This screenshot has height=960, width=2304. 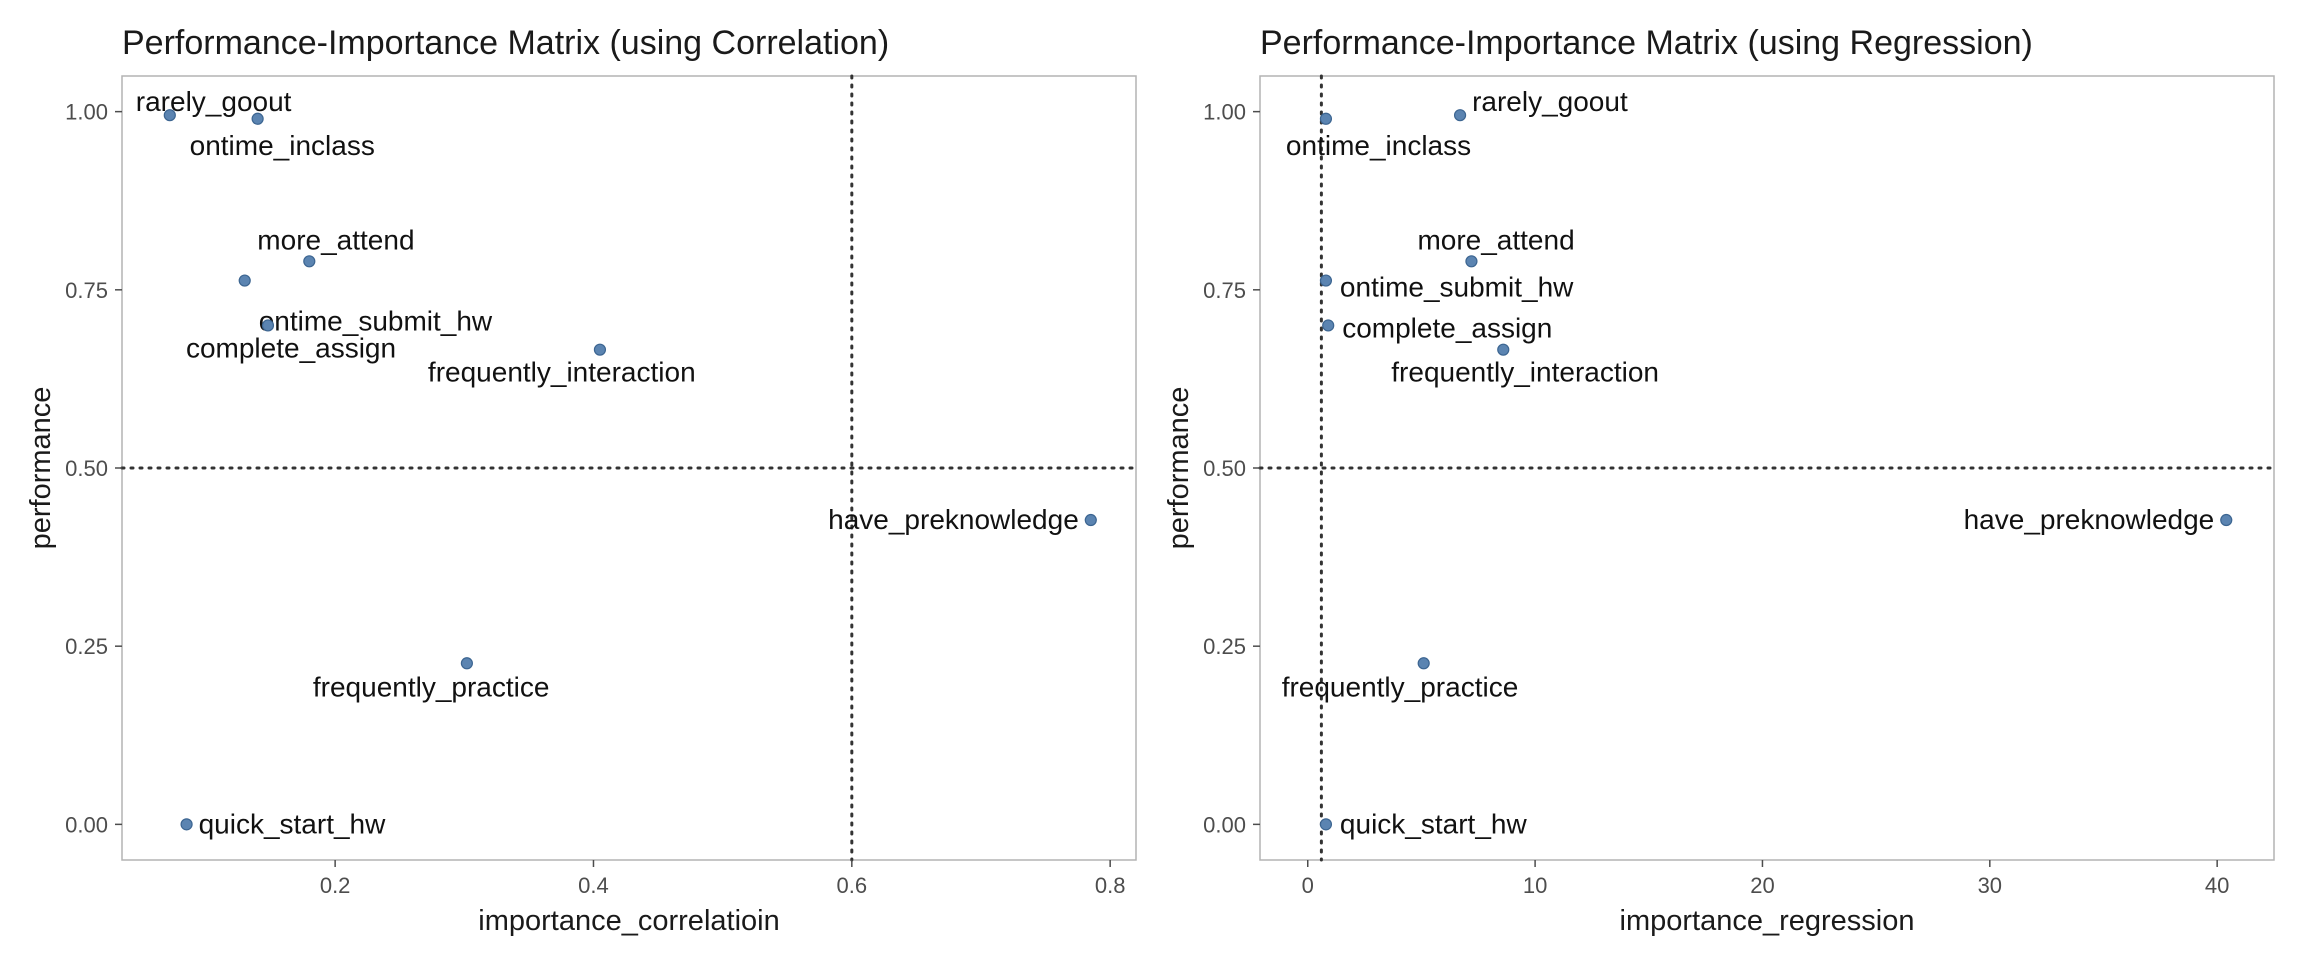 What do you see at coordinates (2217, 885) in the screenshot?
I see `x-tick-label: 40` at bounding box center [2217, 885].